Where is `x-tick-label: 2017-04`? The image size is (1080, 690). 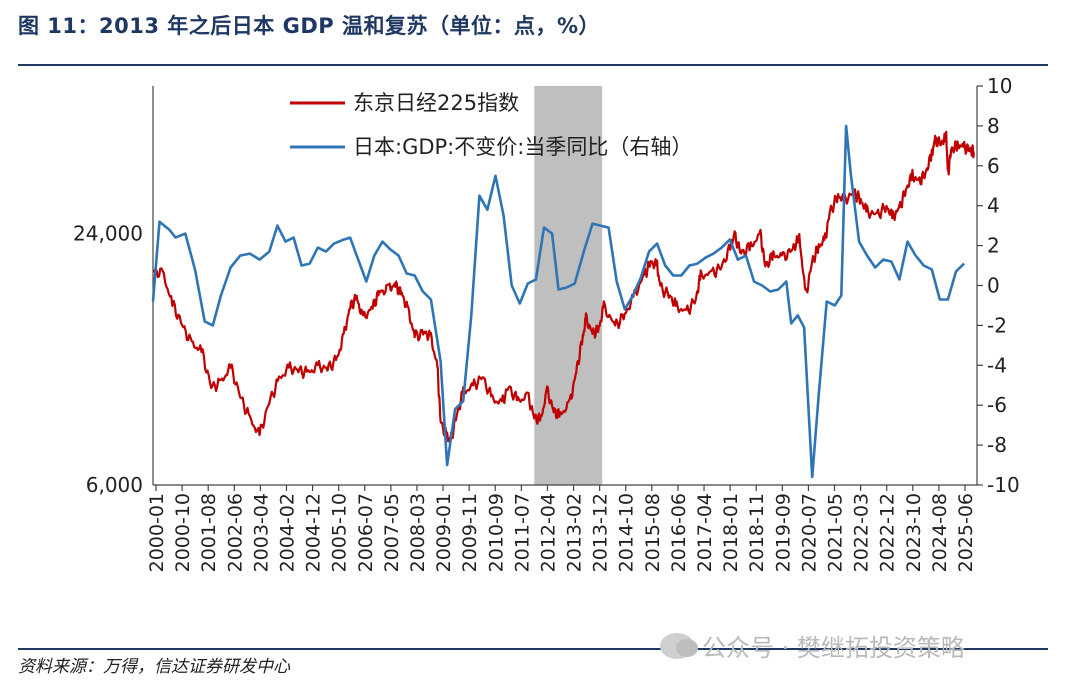 x-tick-label: 2017-04 is located at coordinates (705, 532).